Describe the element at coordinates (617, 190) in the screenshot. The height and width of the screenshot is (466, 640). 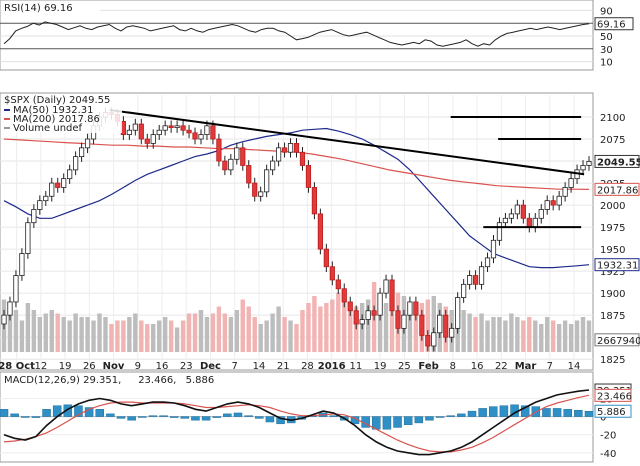
I see `price-value-label: 2017.86` at that location.